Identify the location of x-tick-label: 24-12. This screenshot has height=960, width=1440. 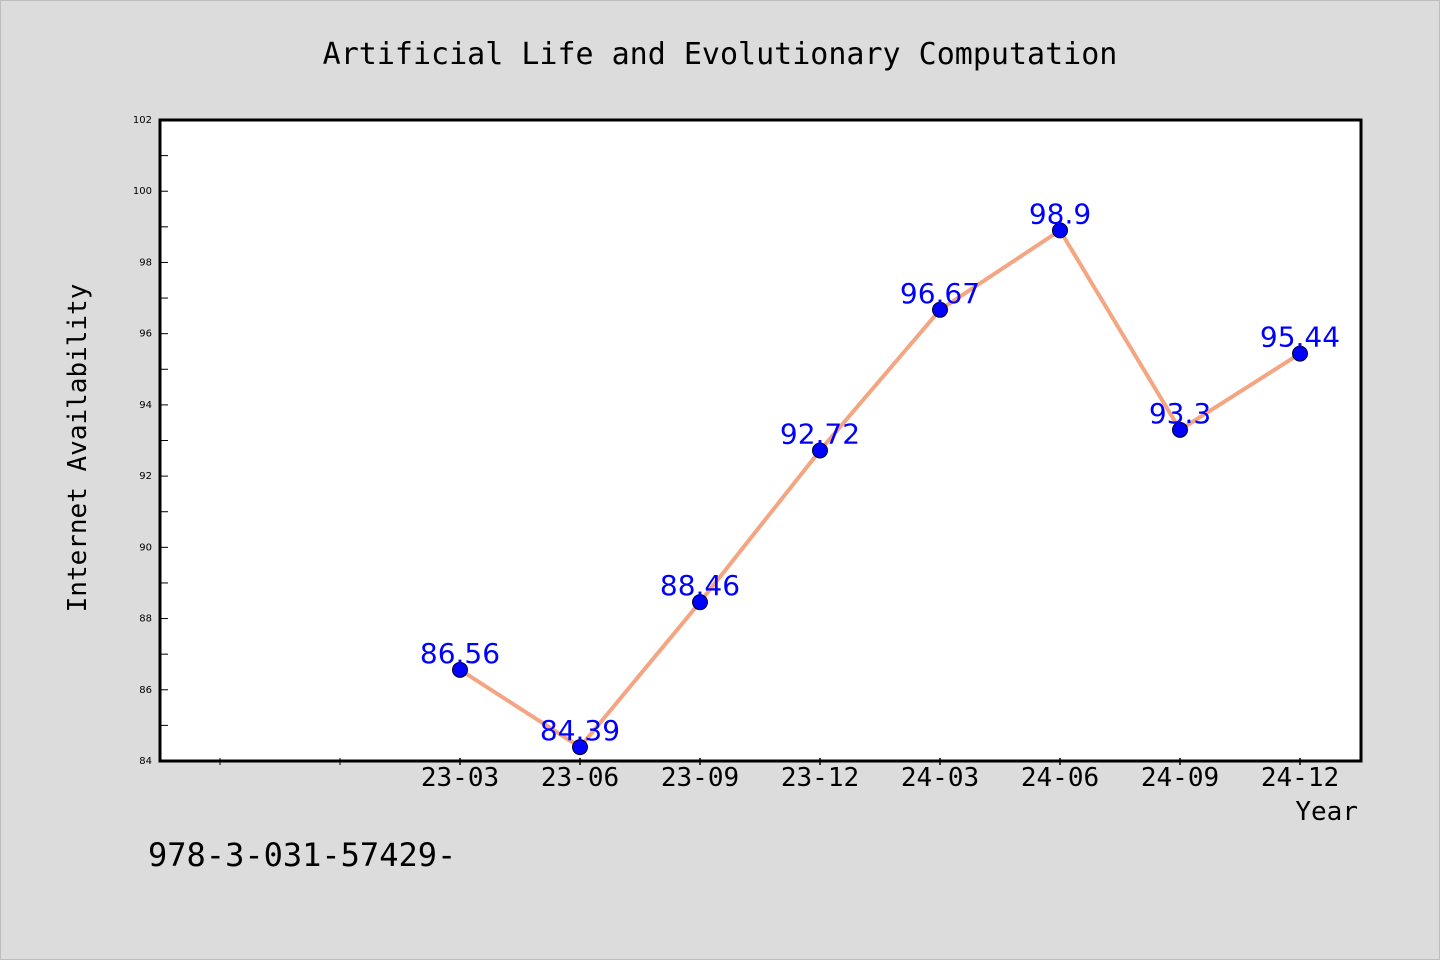
(1300, 778).